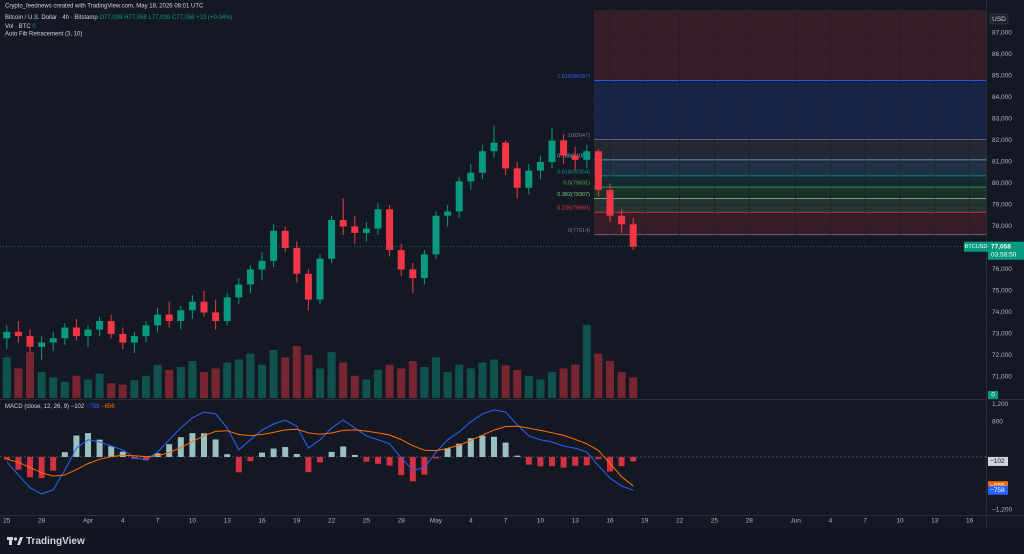  Describe the element at coordinates (1002, 140) in the screenshot. I see `y-tick-label: 82,000` at that location.